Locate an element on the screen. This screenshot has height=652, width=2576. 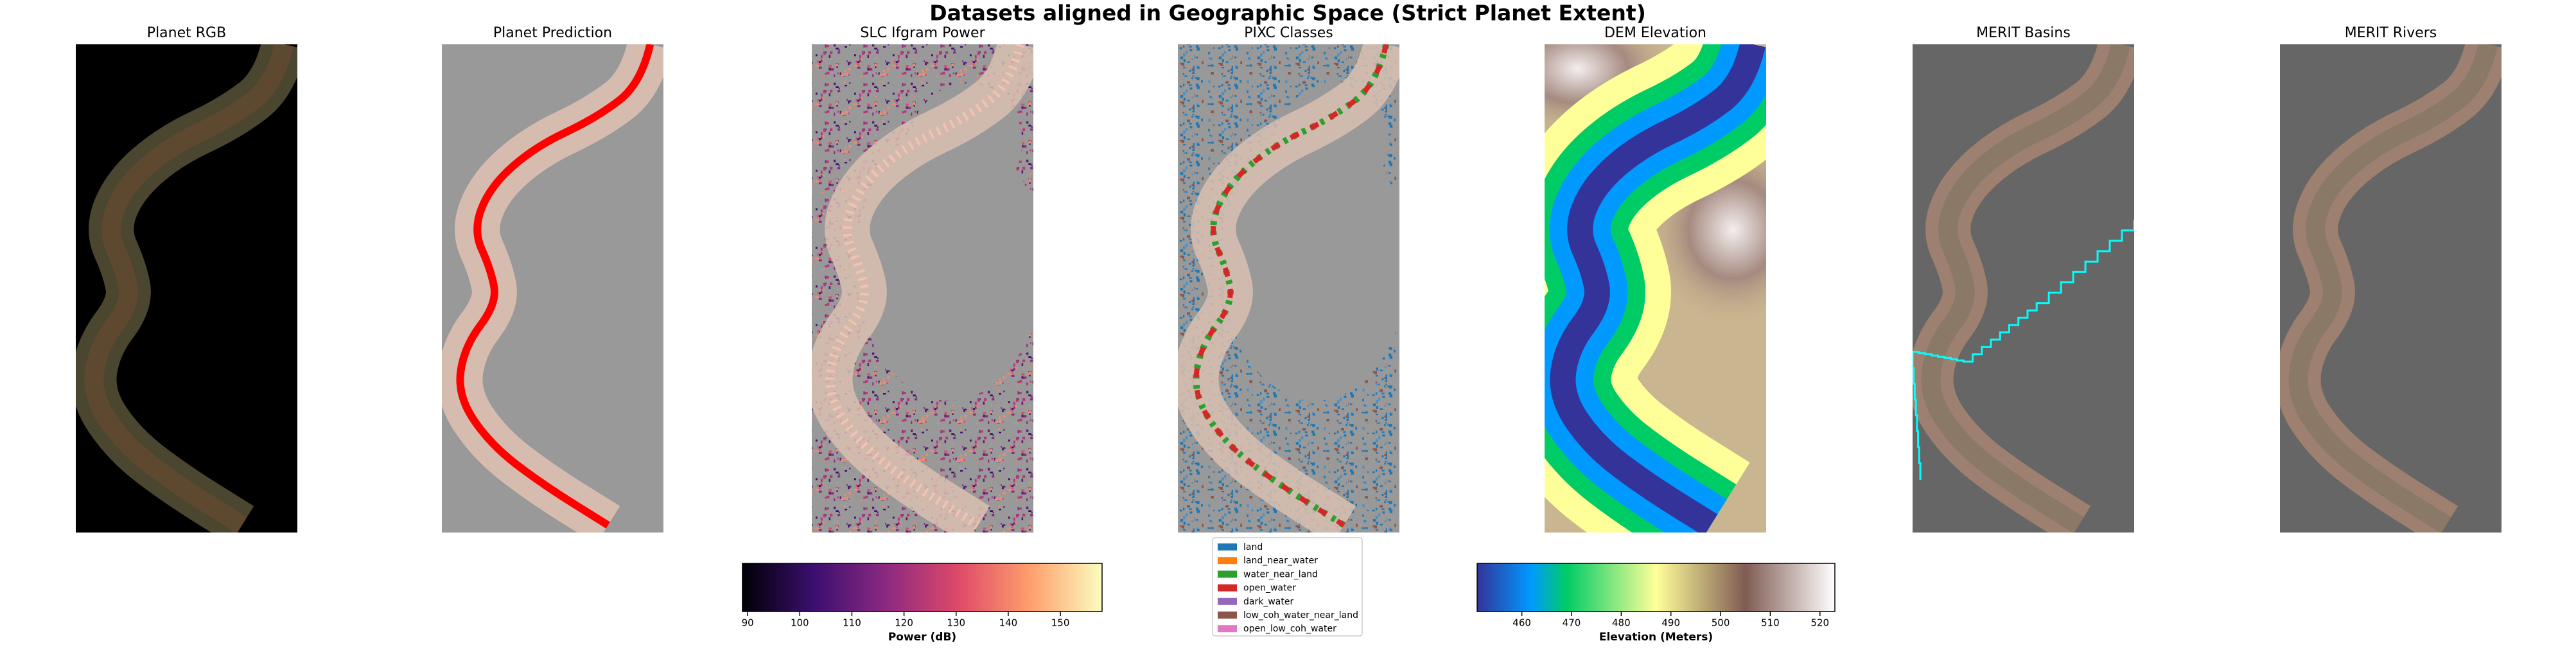
legend-label: water_near_land is located at coordinates (1280, 574).